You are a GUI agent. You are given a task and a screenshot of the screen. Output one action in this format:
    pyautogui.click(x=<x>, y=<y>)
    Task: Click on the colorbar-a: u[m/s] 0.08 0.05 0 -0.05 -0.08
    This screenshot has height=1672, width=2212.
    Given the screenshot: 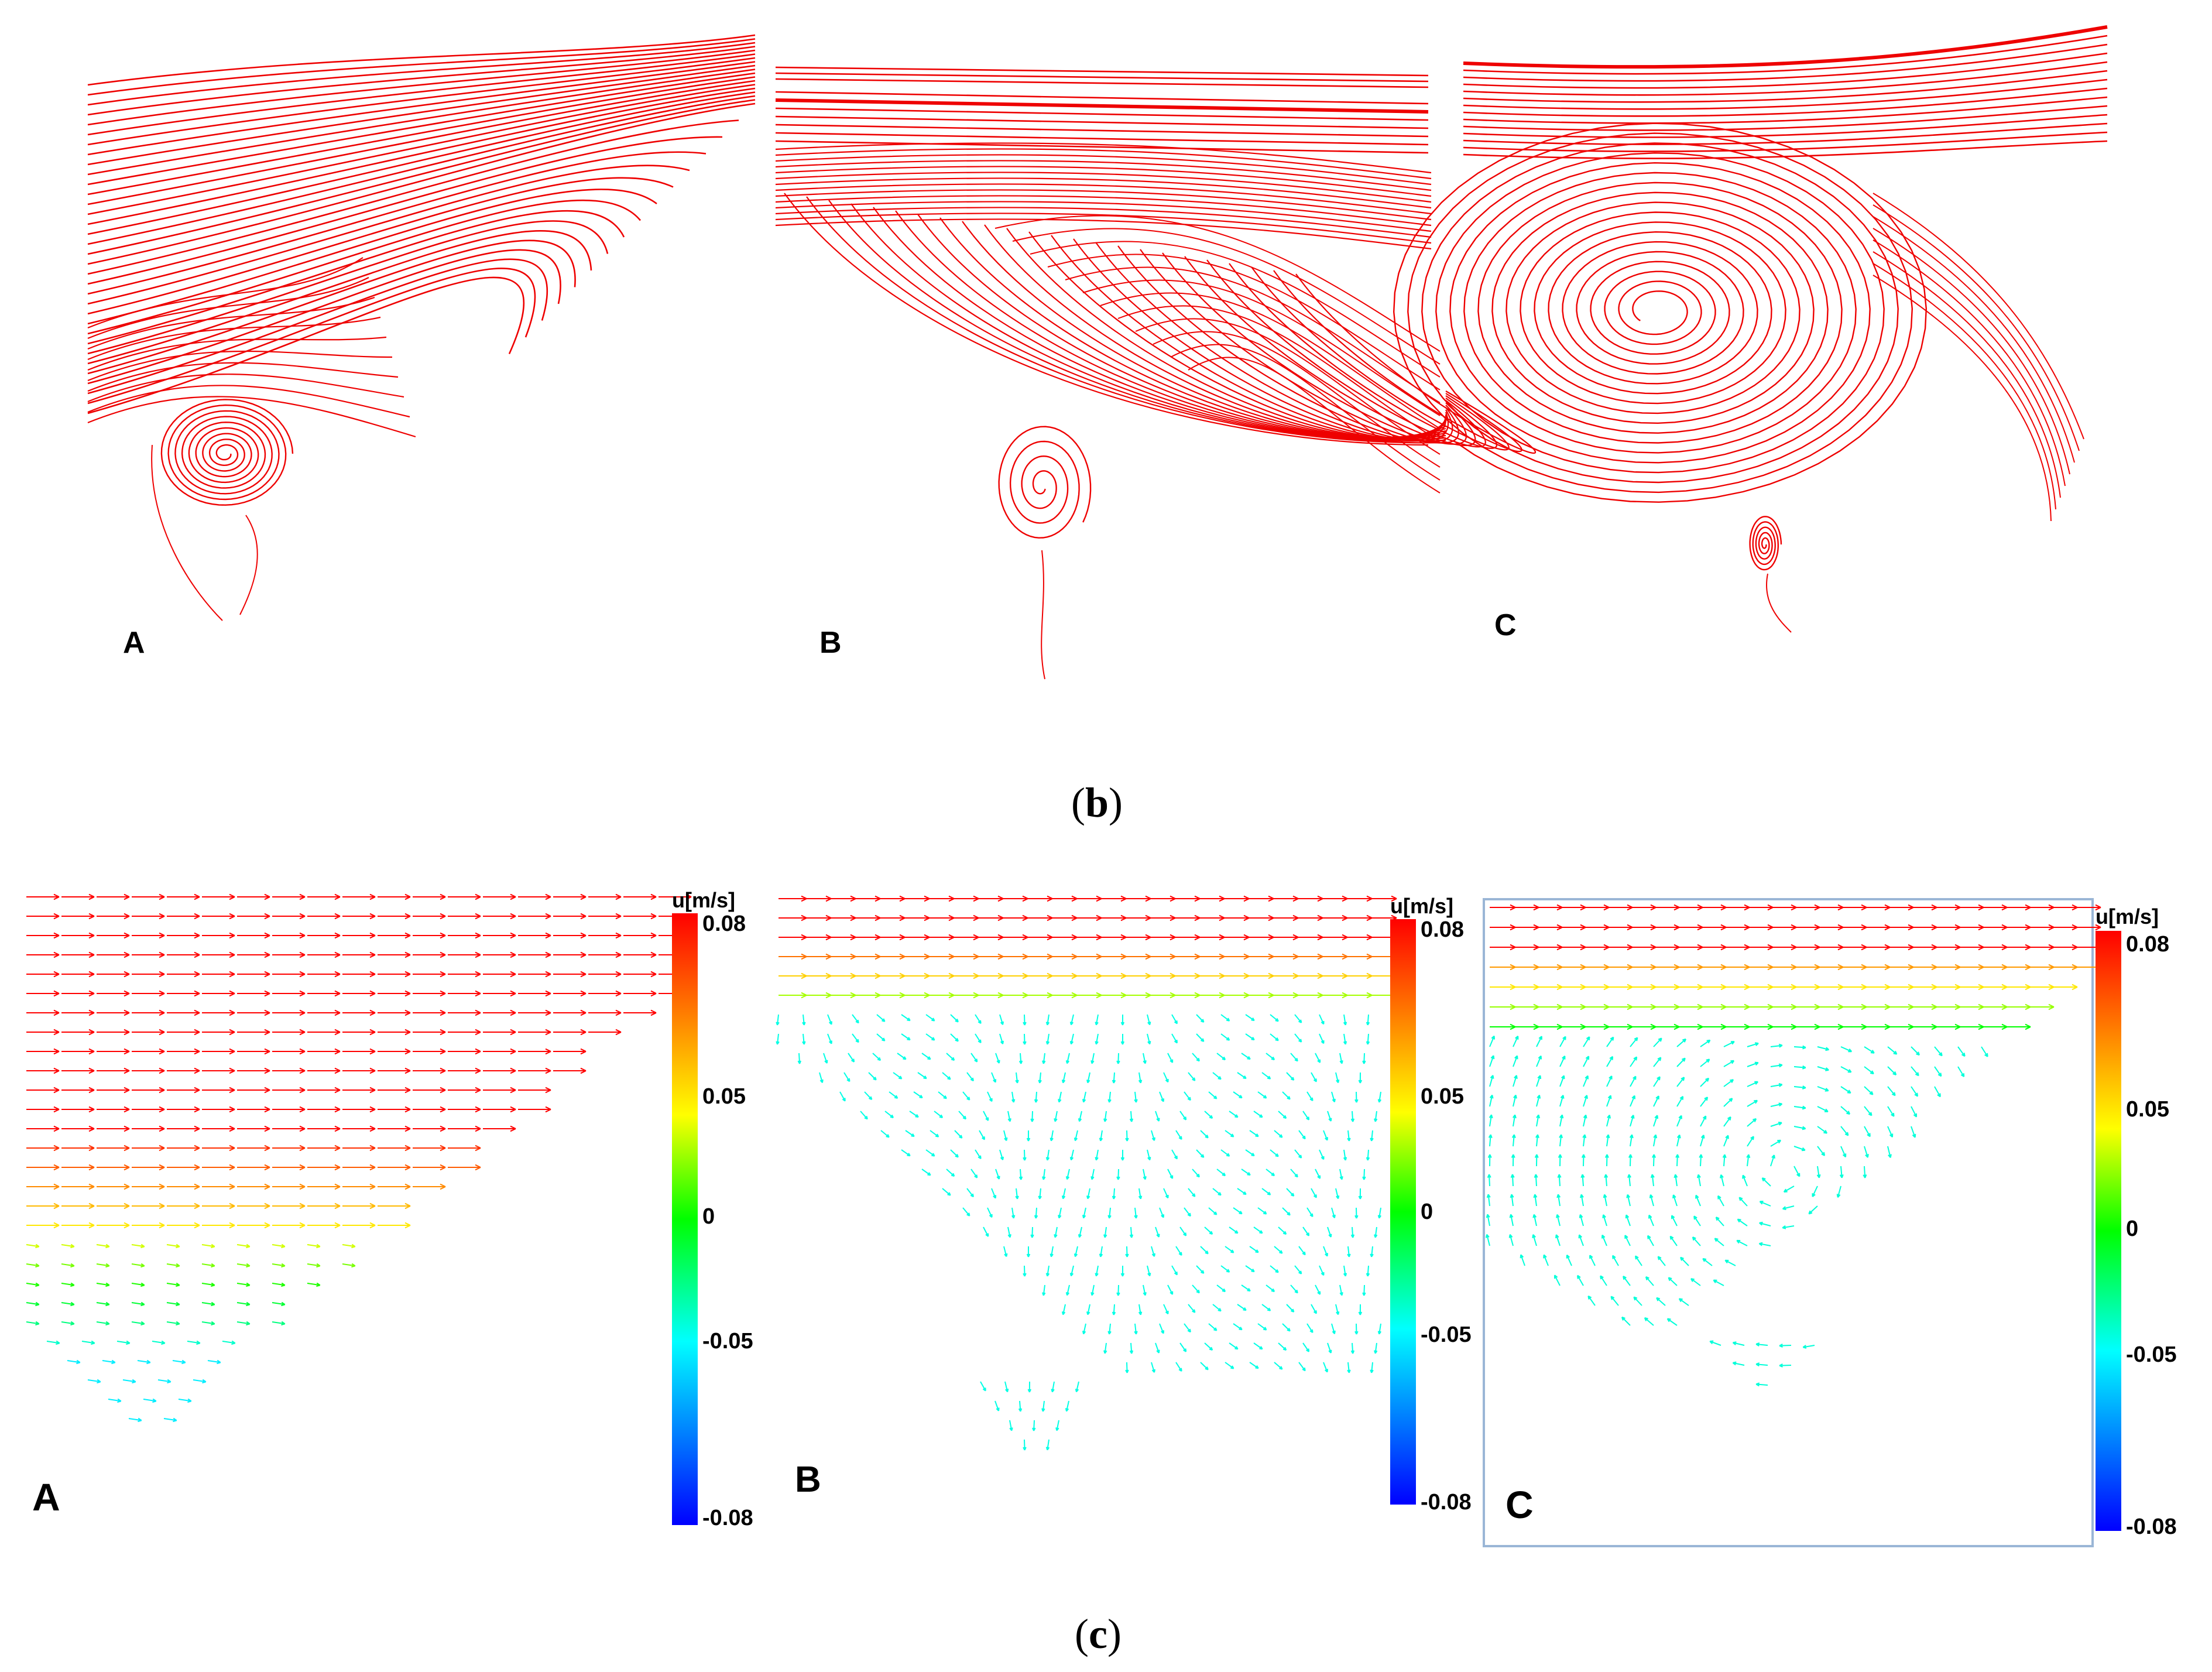 What is the action you would take?
    pyautogui.click(x=712, y=1209)
    